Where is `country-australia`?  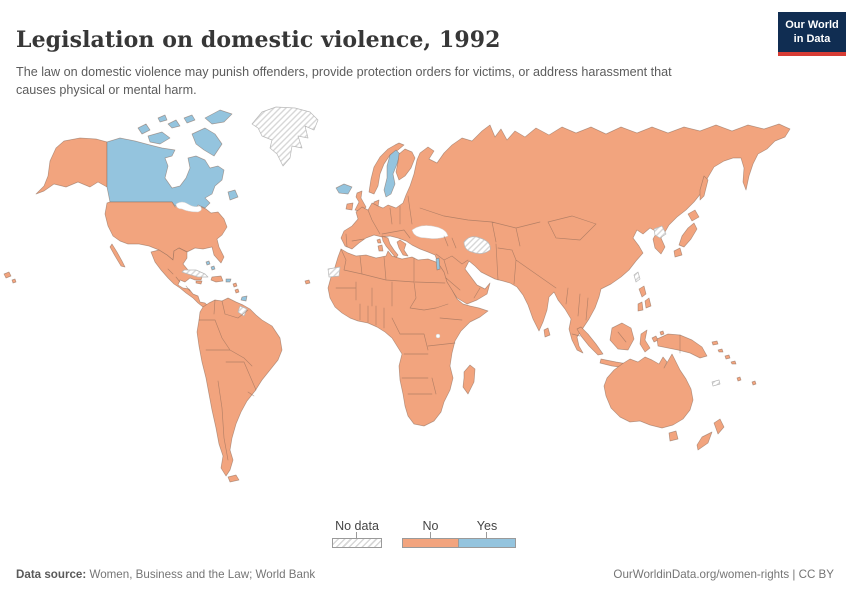
country-australia is located at coordinates (648, 391).